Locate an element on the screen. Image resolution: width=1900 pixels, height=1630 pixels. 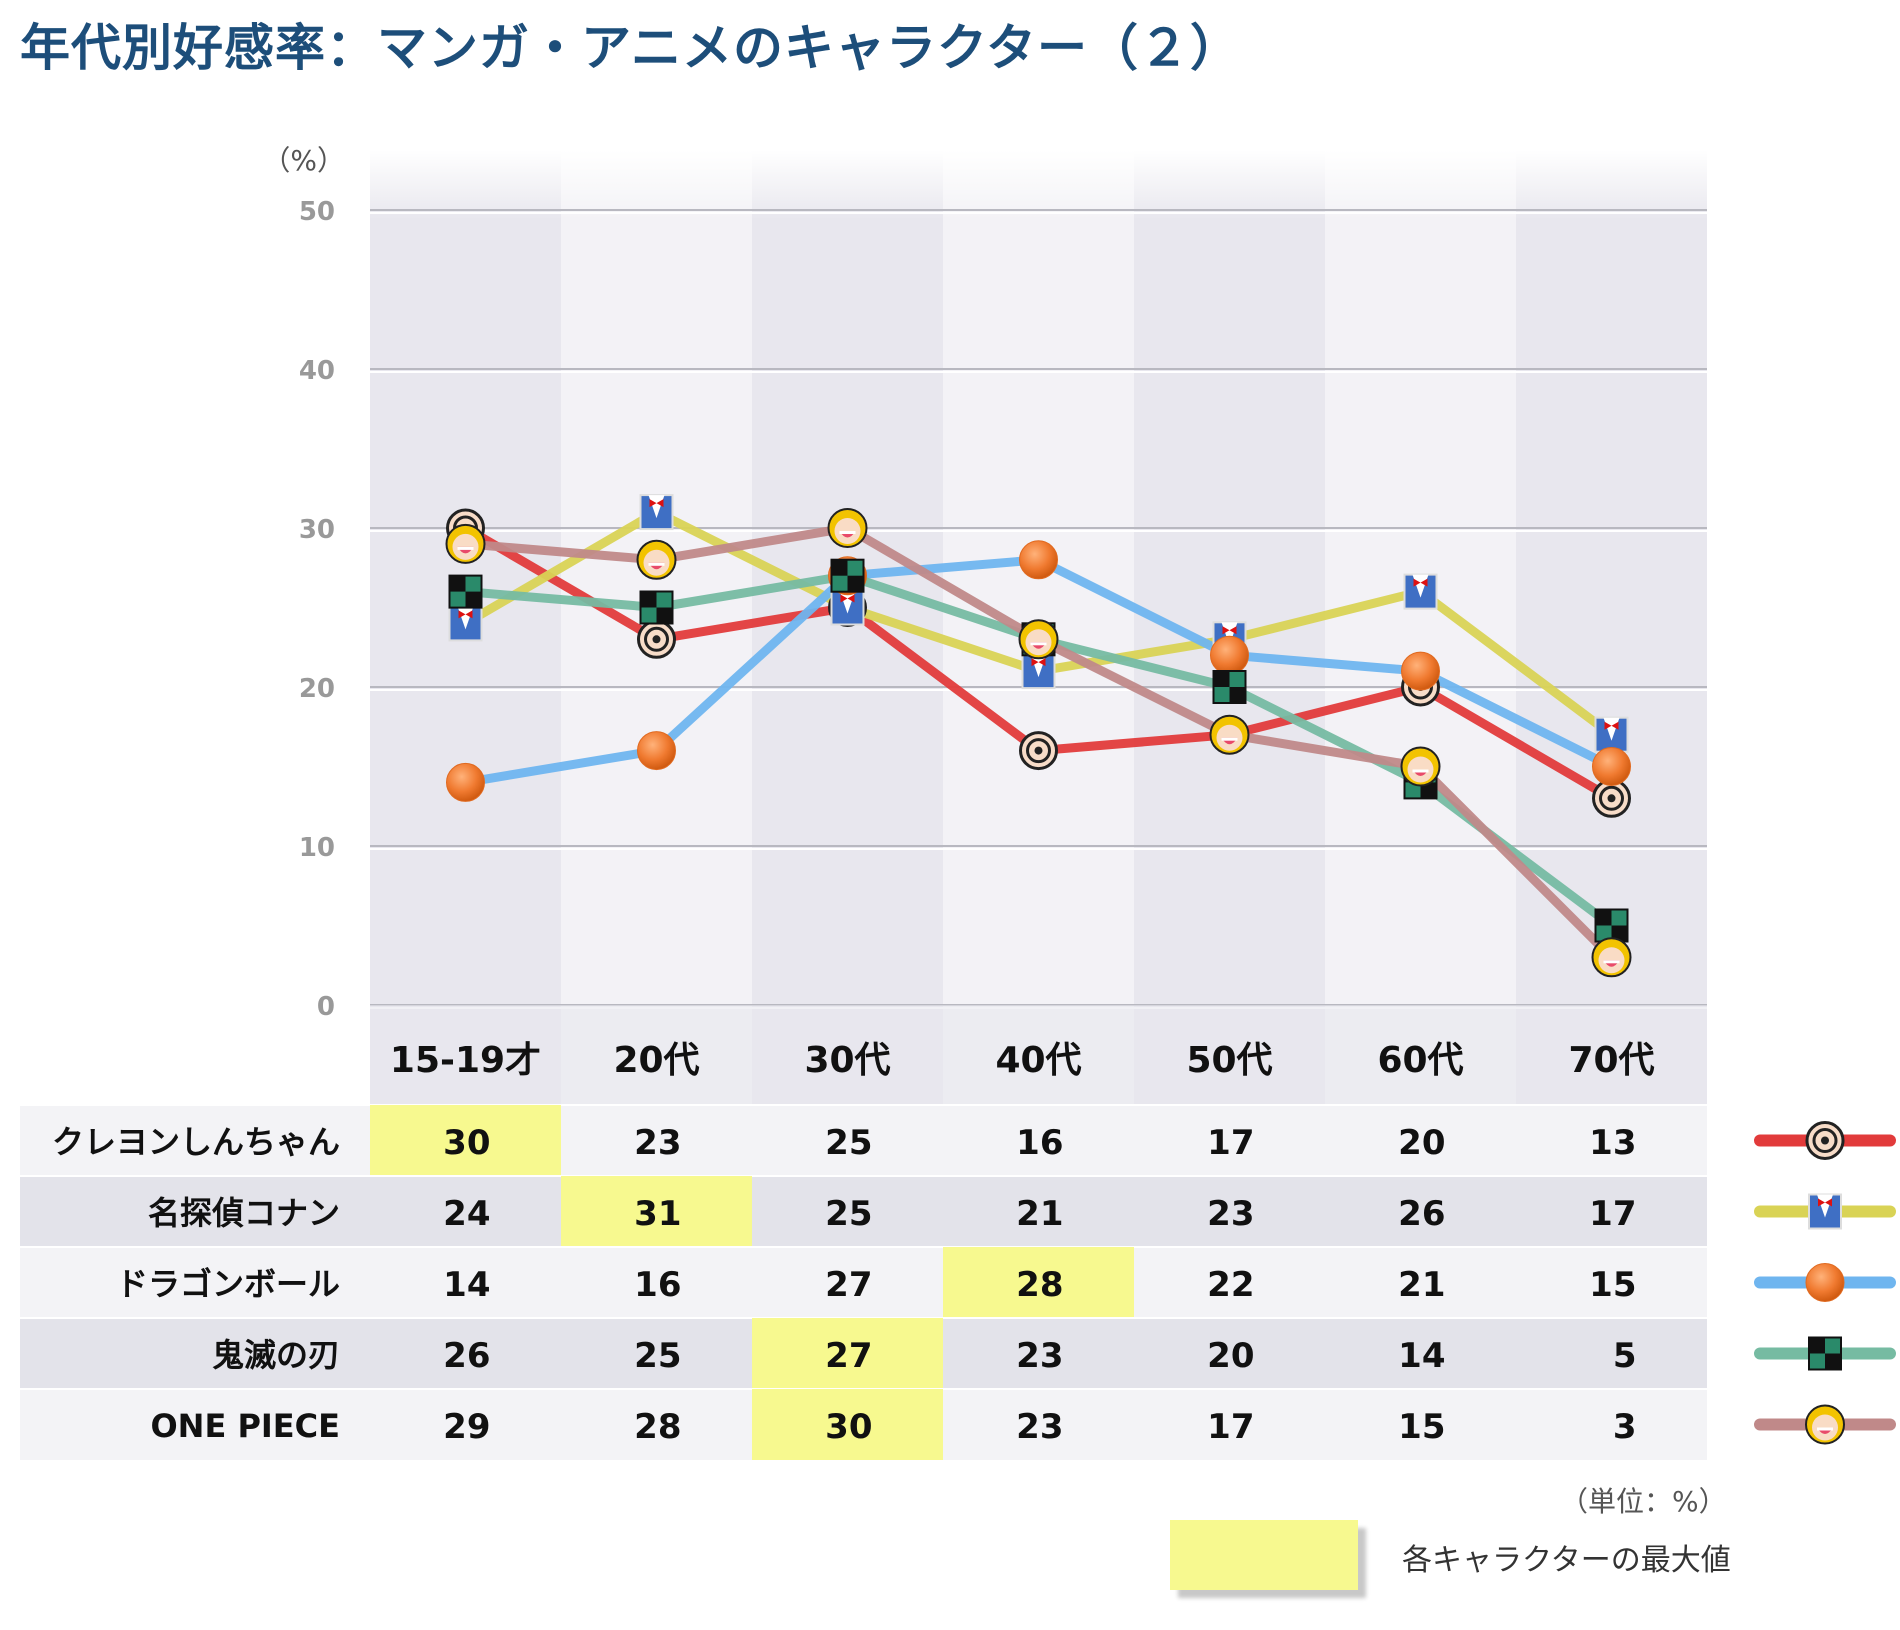
series-name-label: ONE PIECE is located at coordinates (245, 1426).